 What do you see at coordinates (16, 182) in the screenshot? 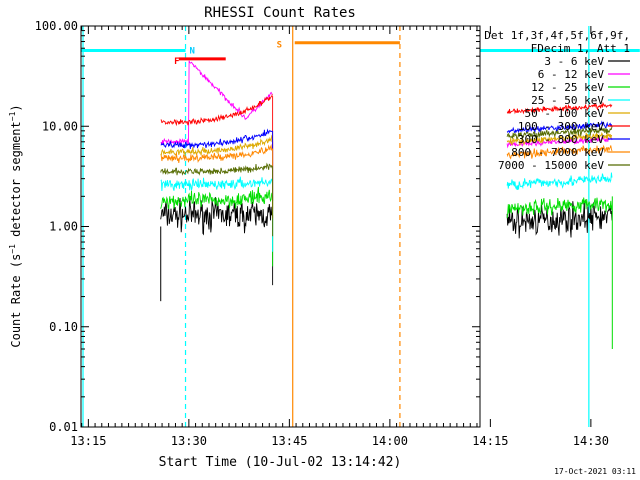
I see `y-axis-label-part-b: detector segment` at bounding box center [16, 182].